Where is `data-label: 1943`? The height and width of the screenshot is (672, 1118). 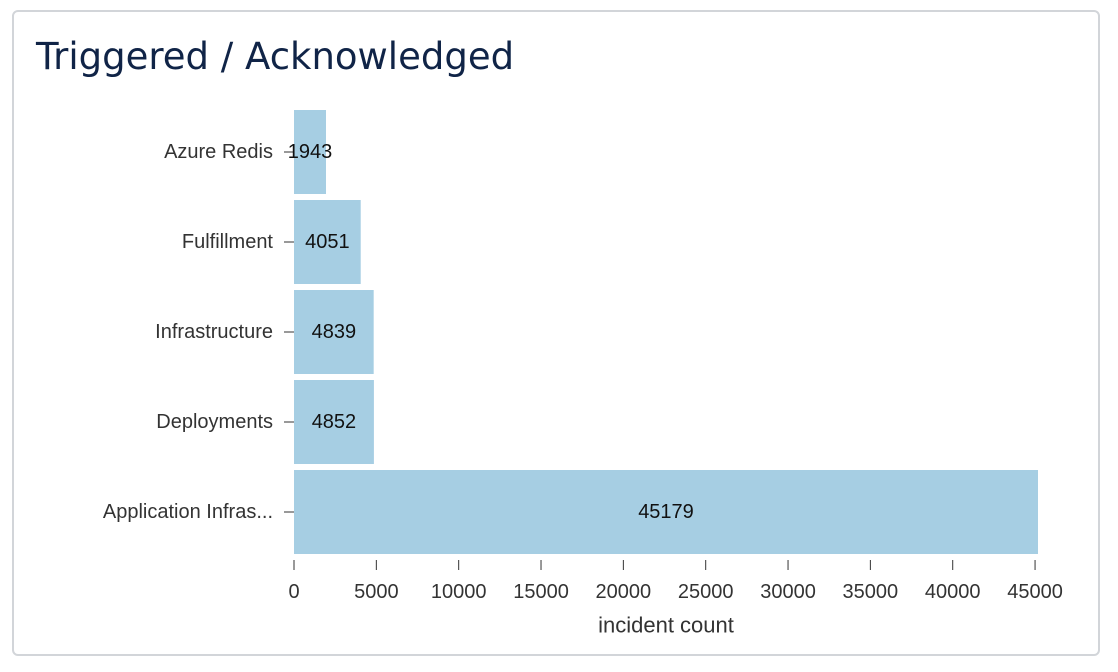
data-label: 1943 is located at coordinates (310, 152).